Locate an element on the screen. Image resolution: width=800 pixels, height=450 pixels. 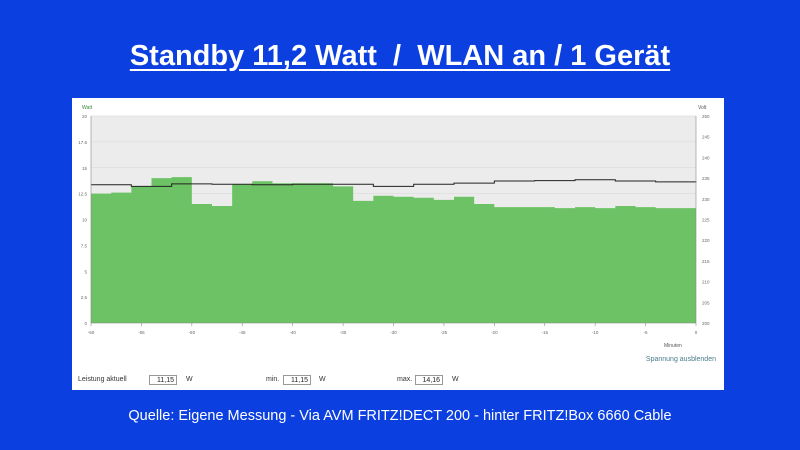
x-tick-label: -45 is located at coordinates (242, 332).